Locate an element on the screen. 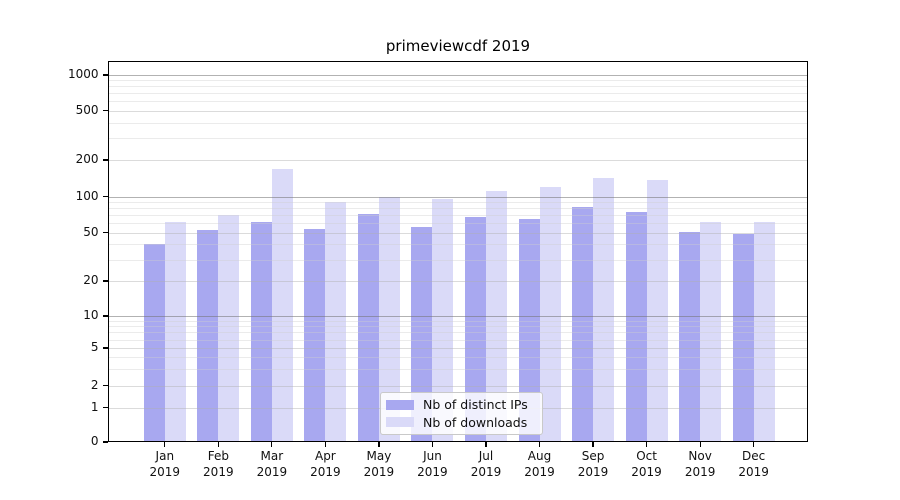 The height and width of the screenshot is (500, 900). x-axis-tick-label: Feb 2019 is located at coordinates (218, 464).